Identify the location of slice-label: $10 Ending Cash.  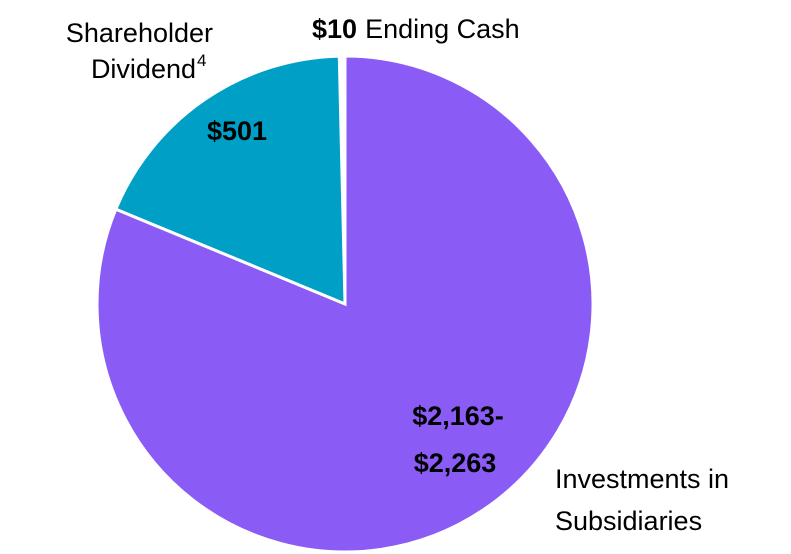
(416, 29).